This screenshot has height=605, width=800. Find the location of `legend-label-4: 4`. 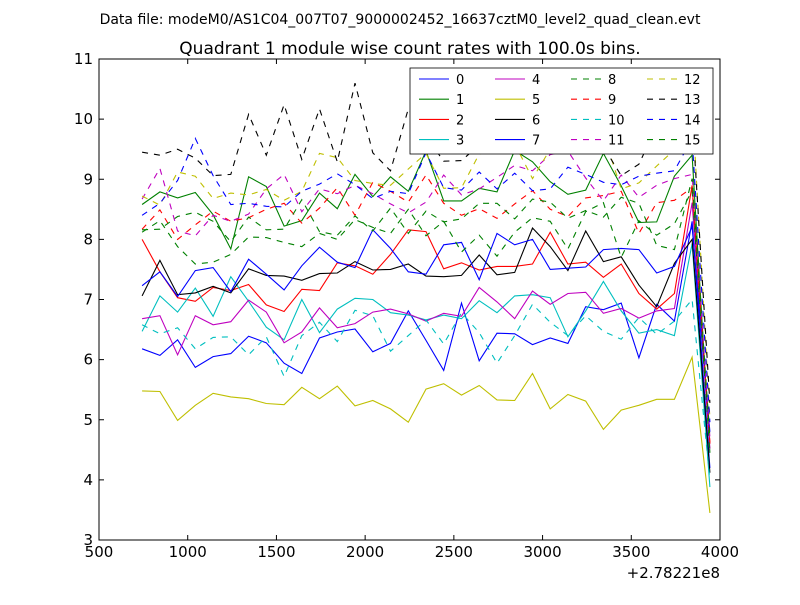

legend-label-4: 4 is located at coordinates (536, 80).